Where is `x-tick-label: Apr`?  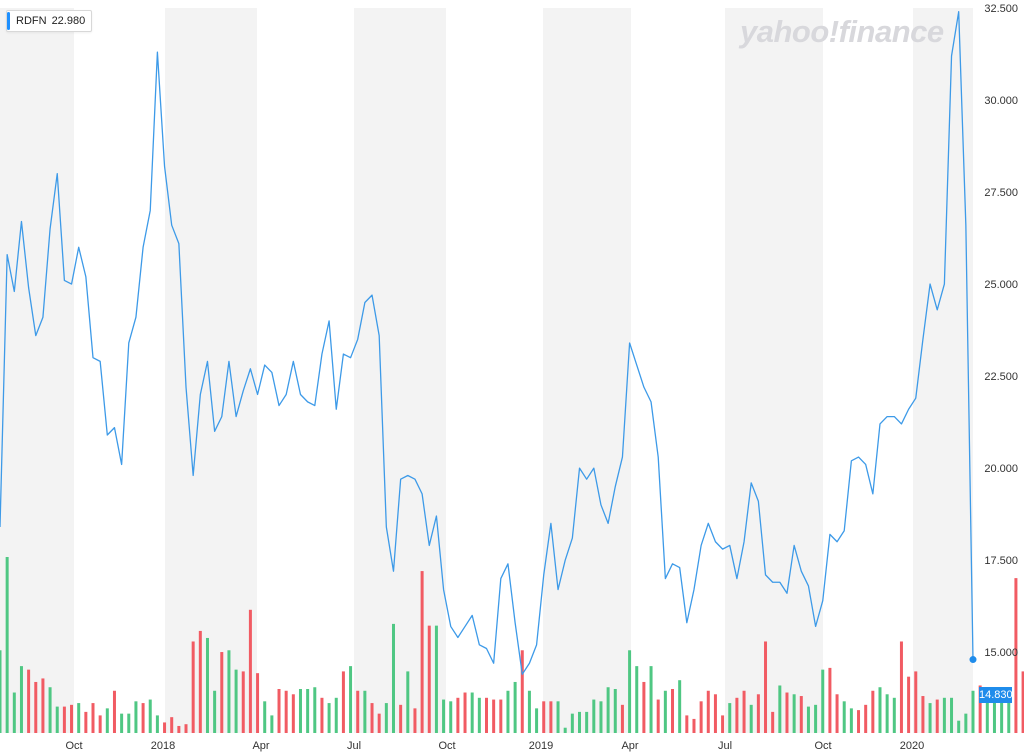 x-tick-label: Apr is located at coordinates (260, 746).